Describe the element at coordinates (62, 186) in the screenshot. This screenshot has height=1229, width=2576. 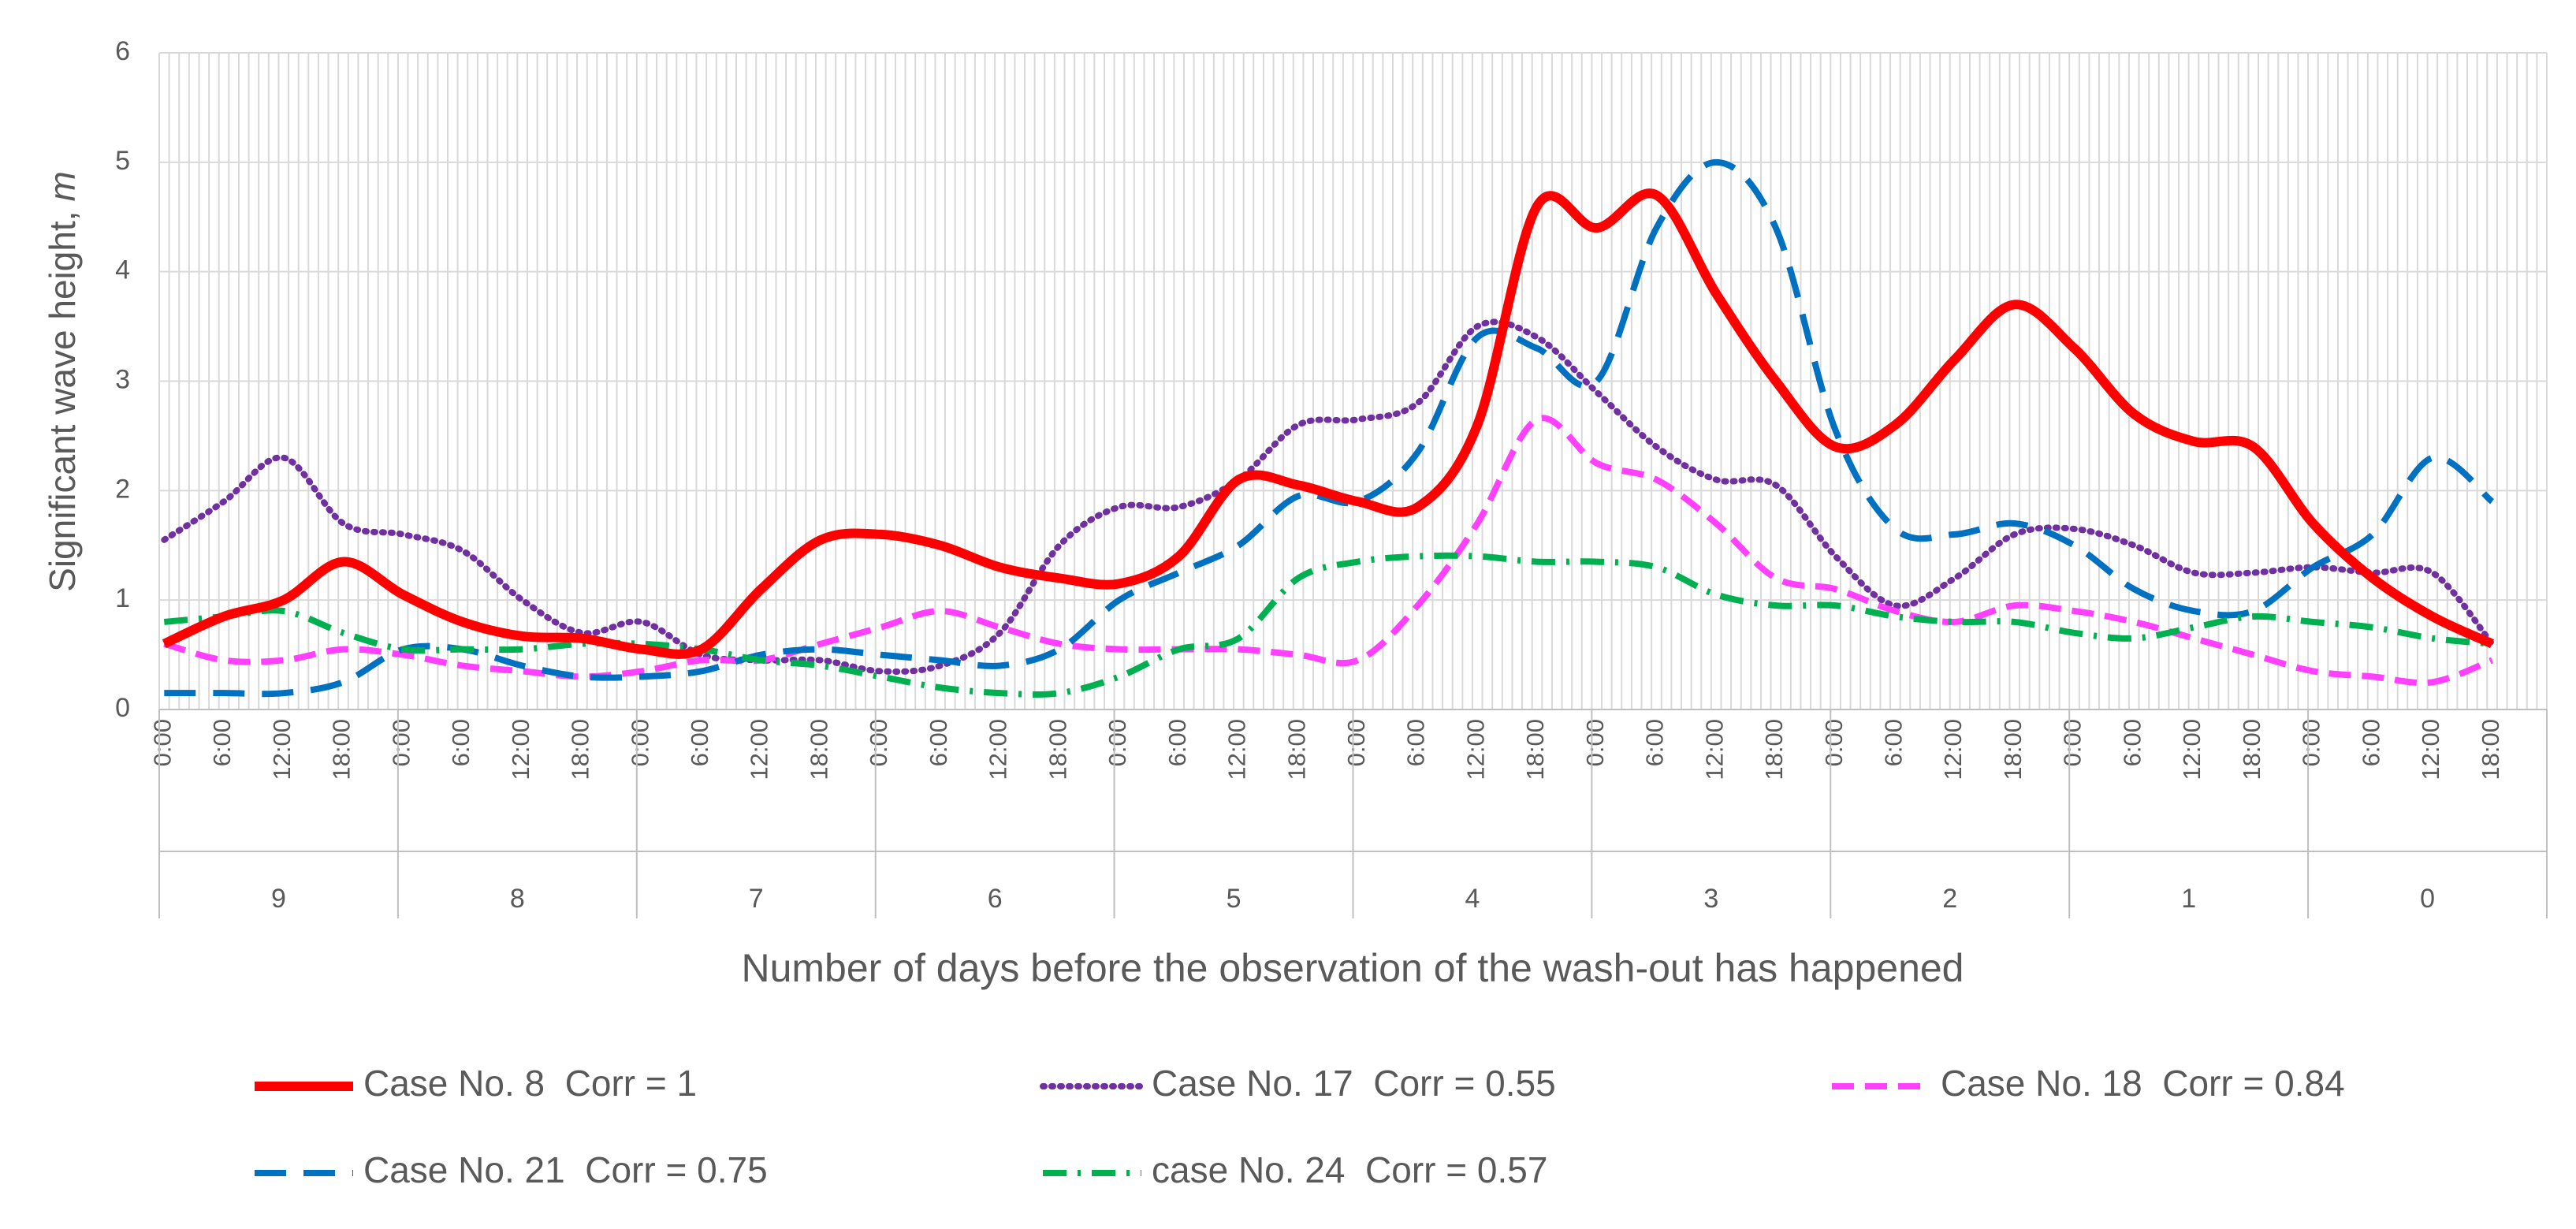
I see `y-axis-unit: m` at that location.